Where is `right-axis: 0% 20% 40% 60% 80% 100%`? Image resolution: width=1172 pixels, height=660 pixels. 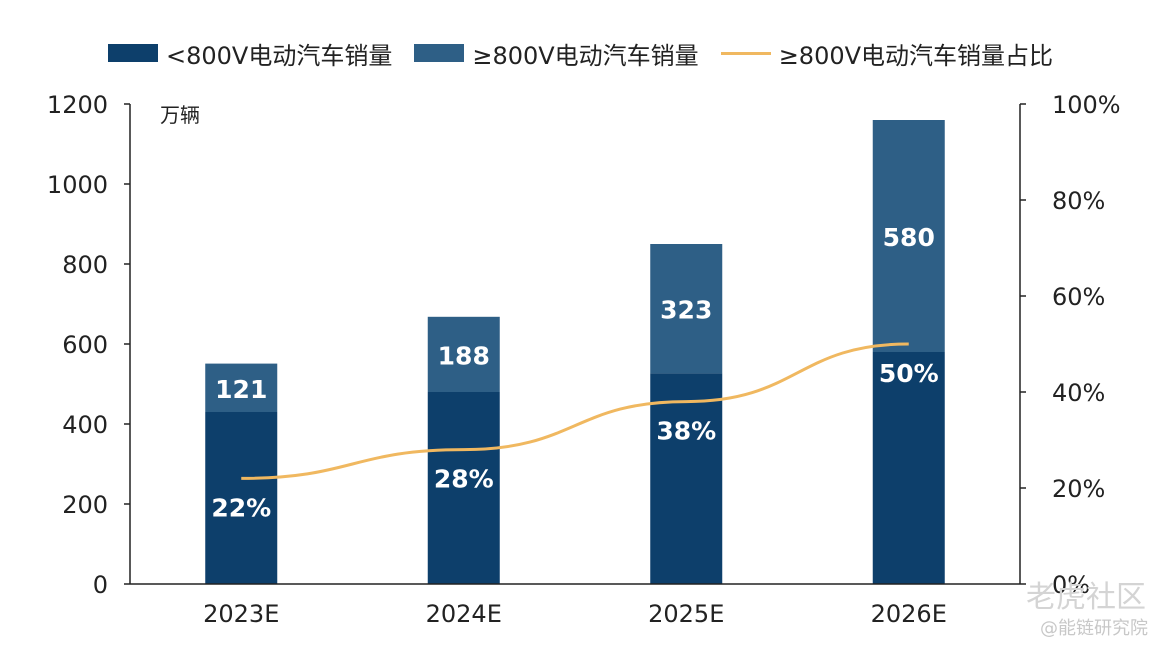 right-axis: 0% 20% 40% 60% 80% 100% is located at coordinates (1070, 345).